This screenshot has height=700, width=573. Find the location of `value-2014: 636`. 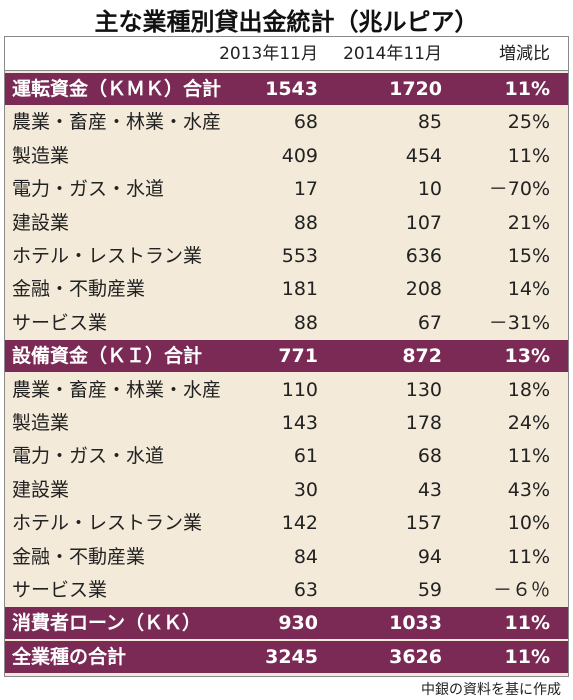

value-2014: 636 is located at coordinates (423, 256).